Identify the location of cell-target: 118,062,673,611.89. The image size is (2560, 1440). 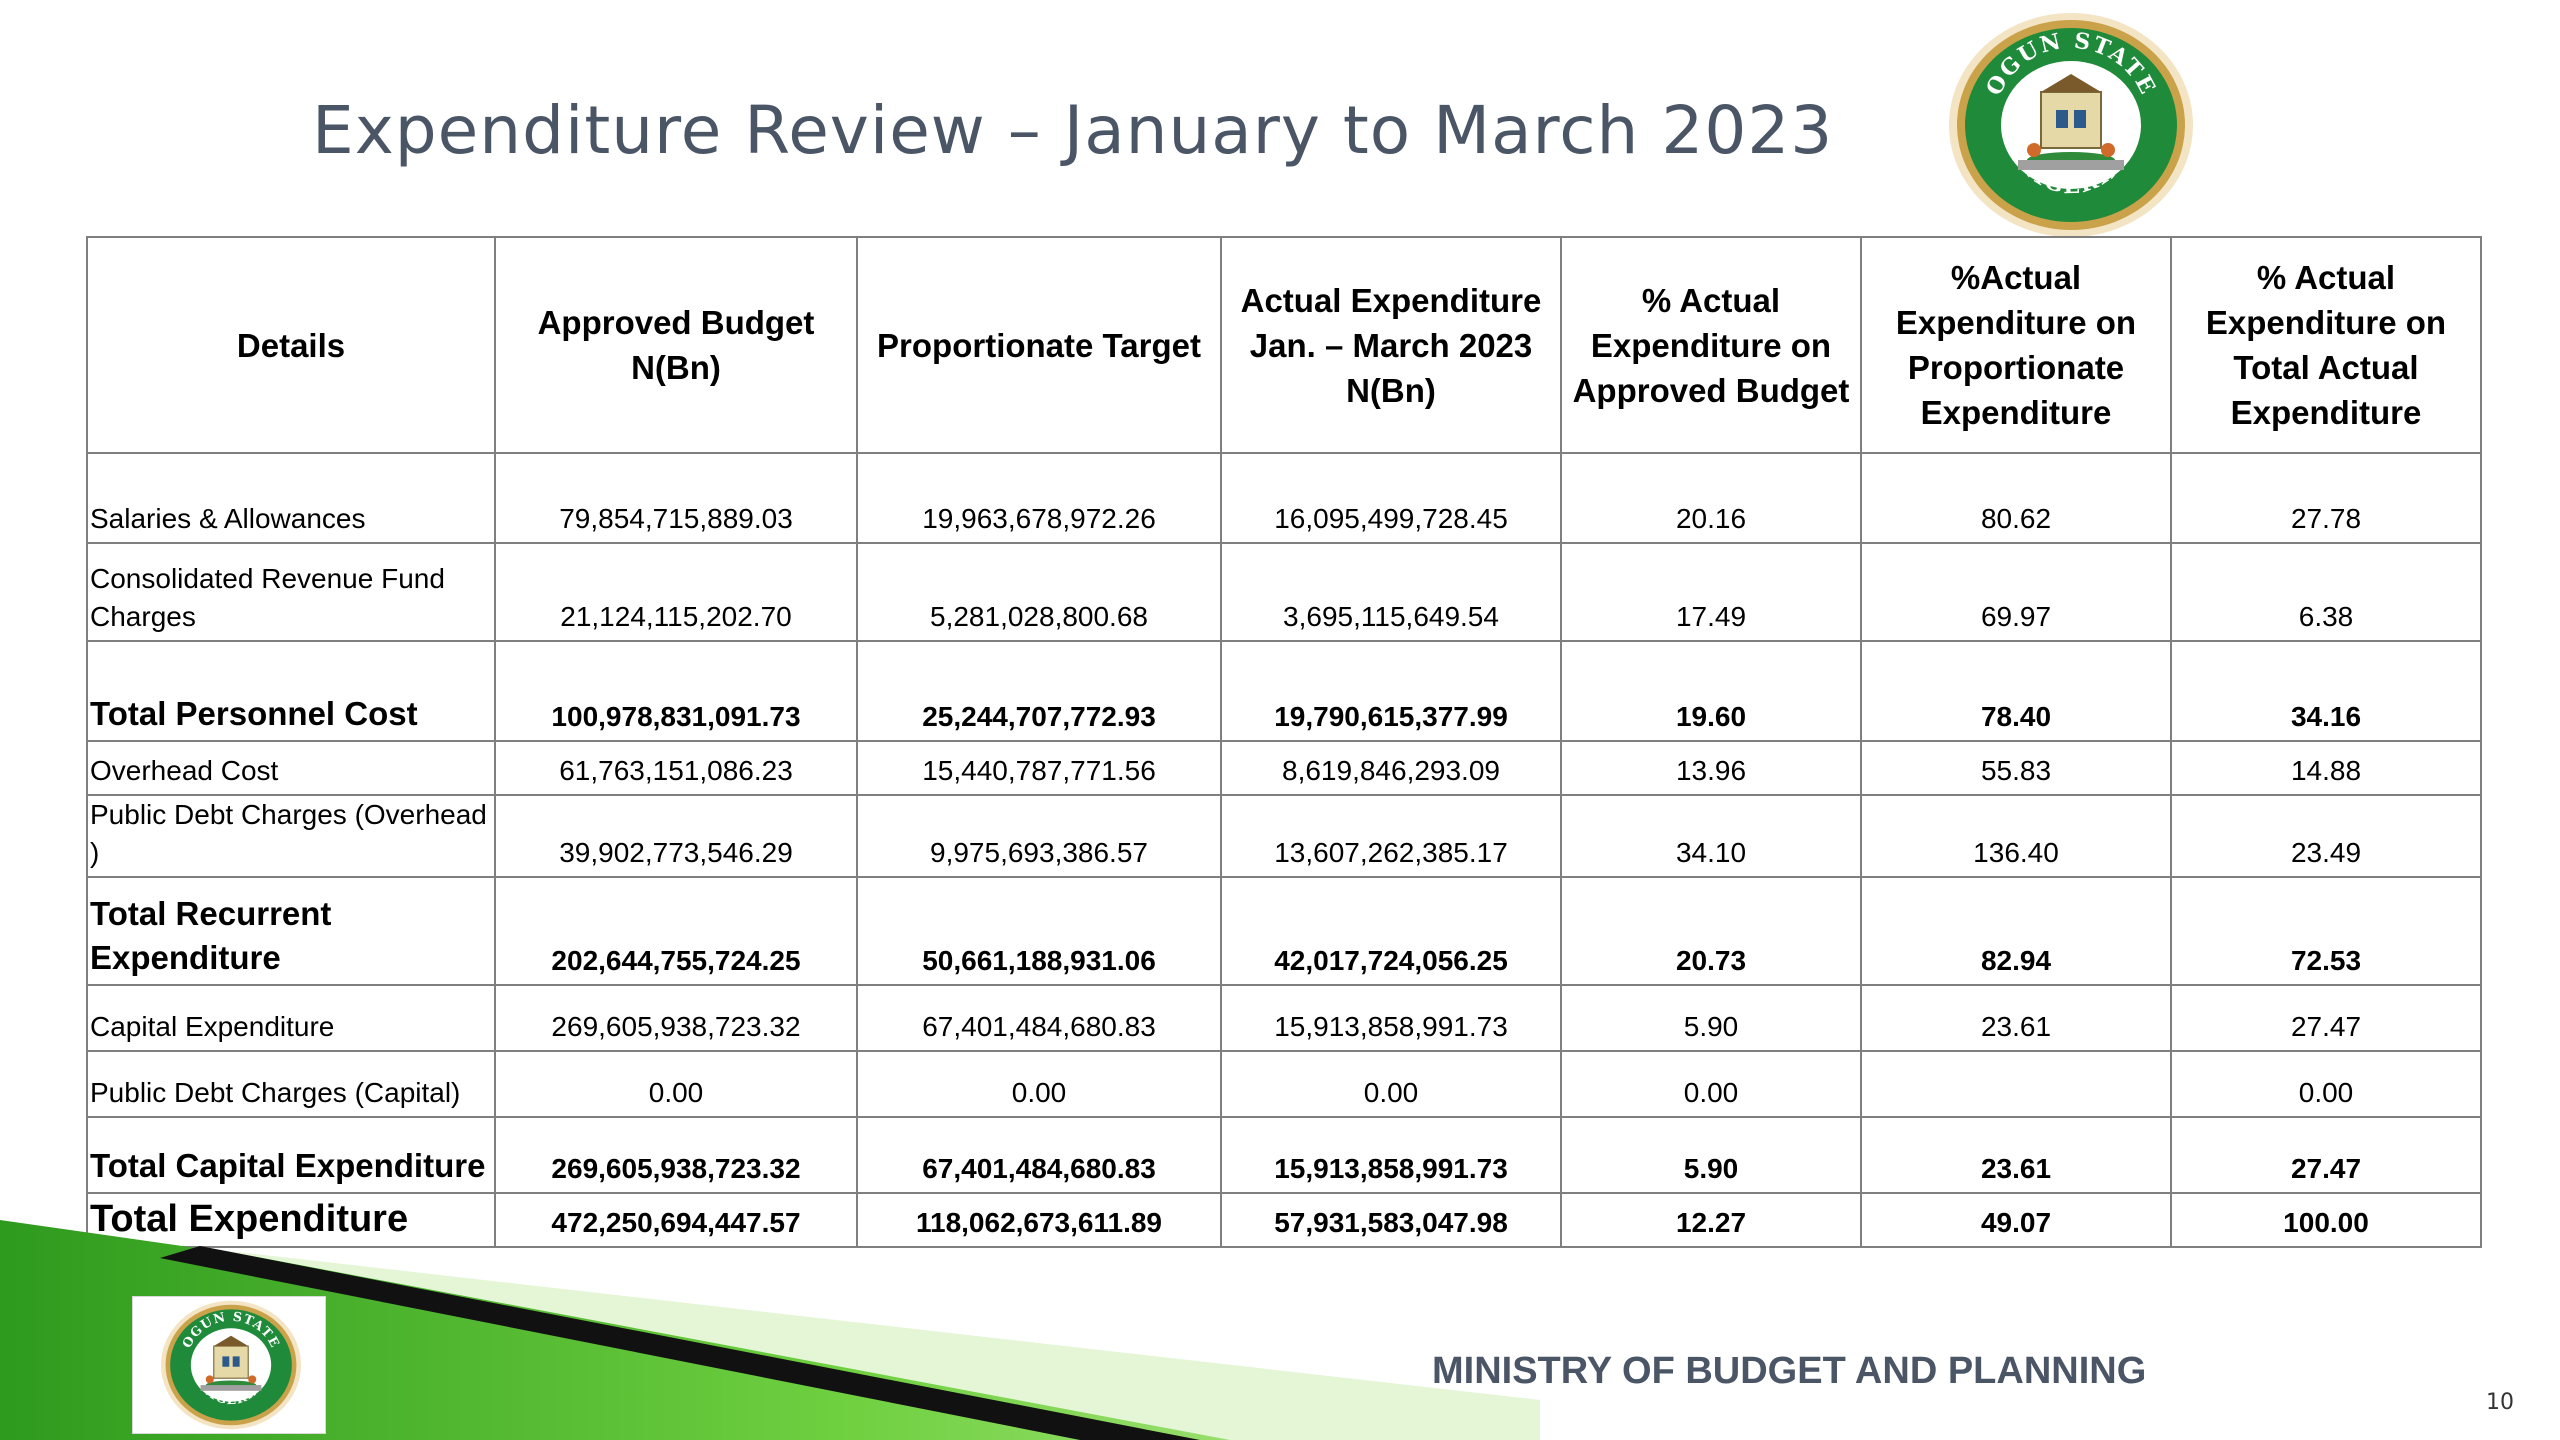
(1039, 1220).